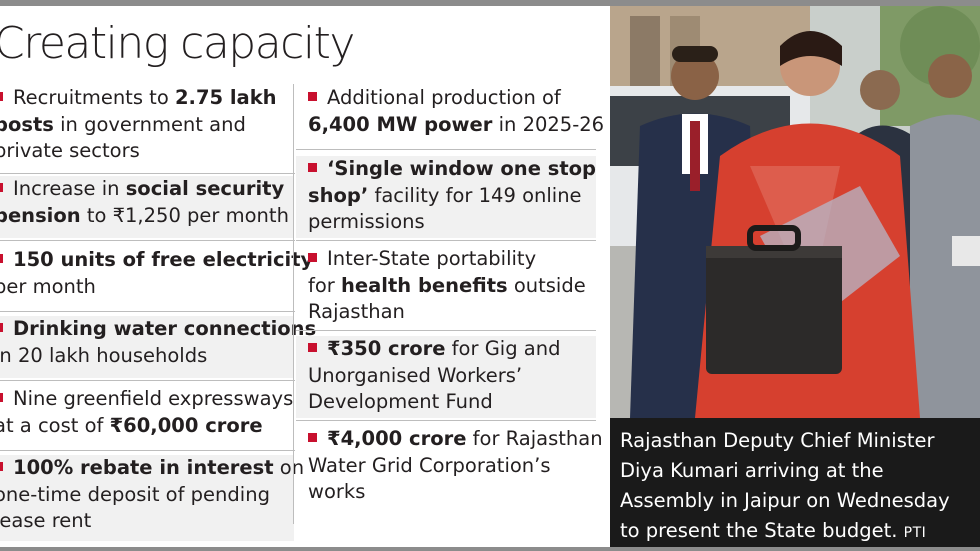 Image resolution: width=980 pixels, height=551 pixels. What do you see at coordinates (205, 188) in the screenshot?
I see `bold-text: social security` at bounding box center [205, 188].